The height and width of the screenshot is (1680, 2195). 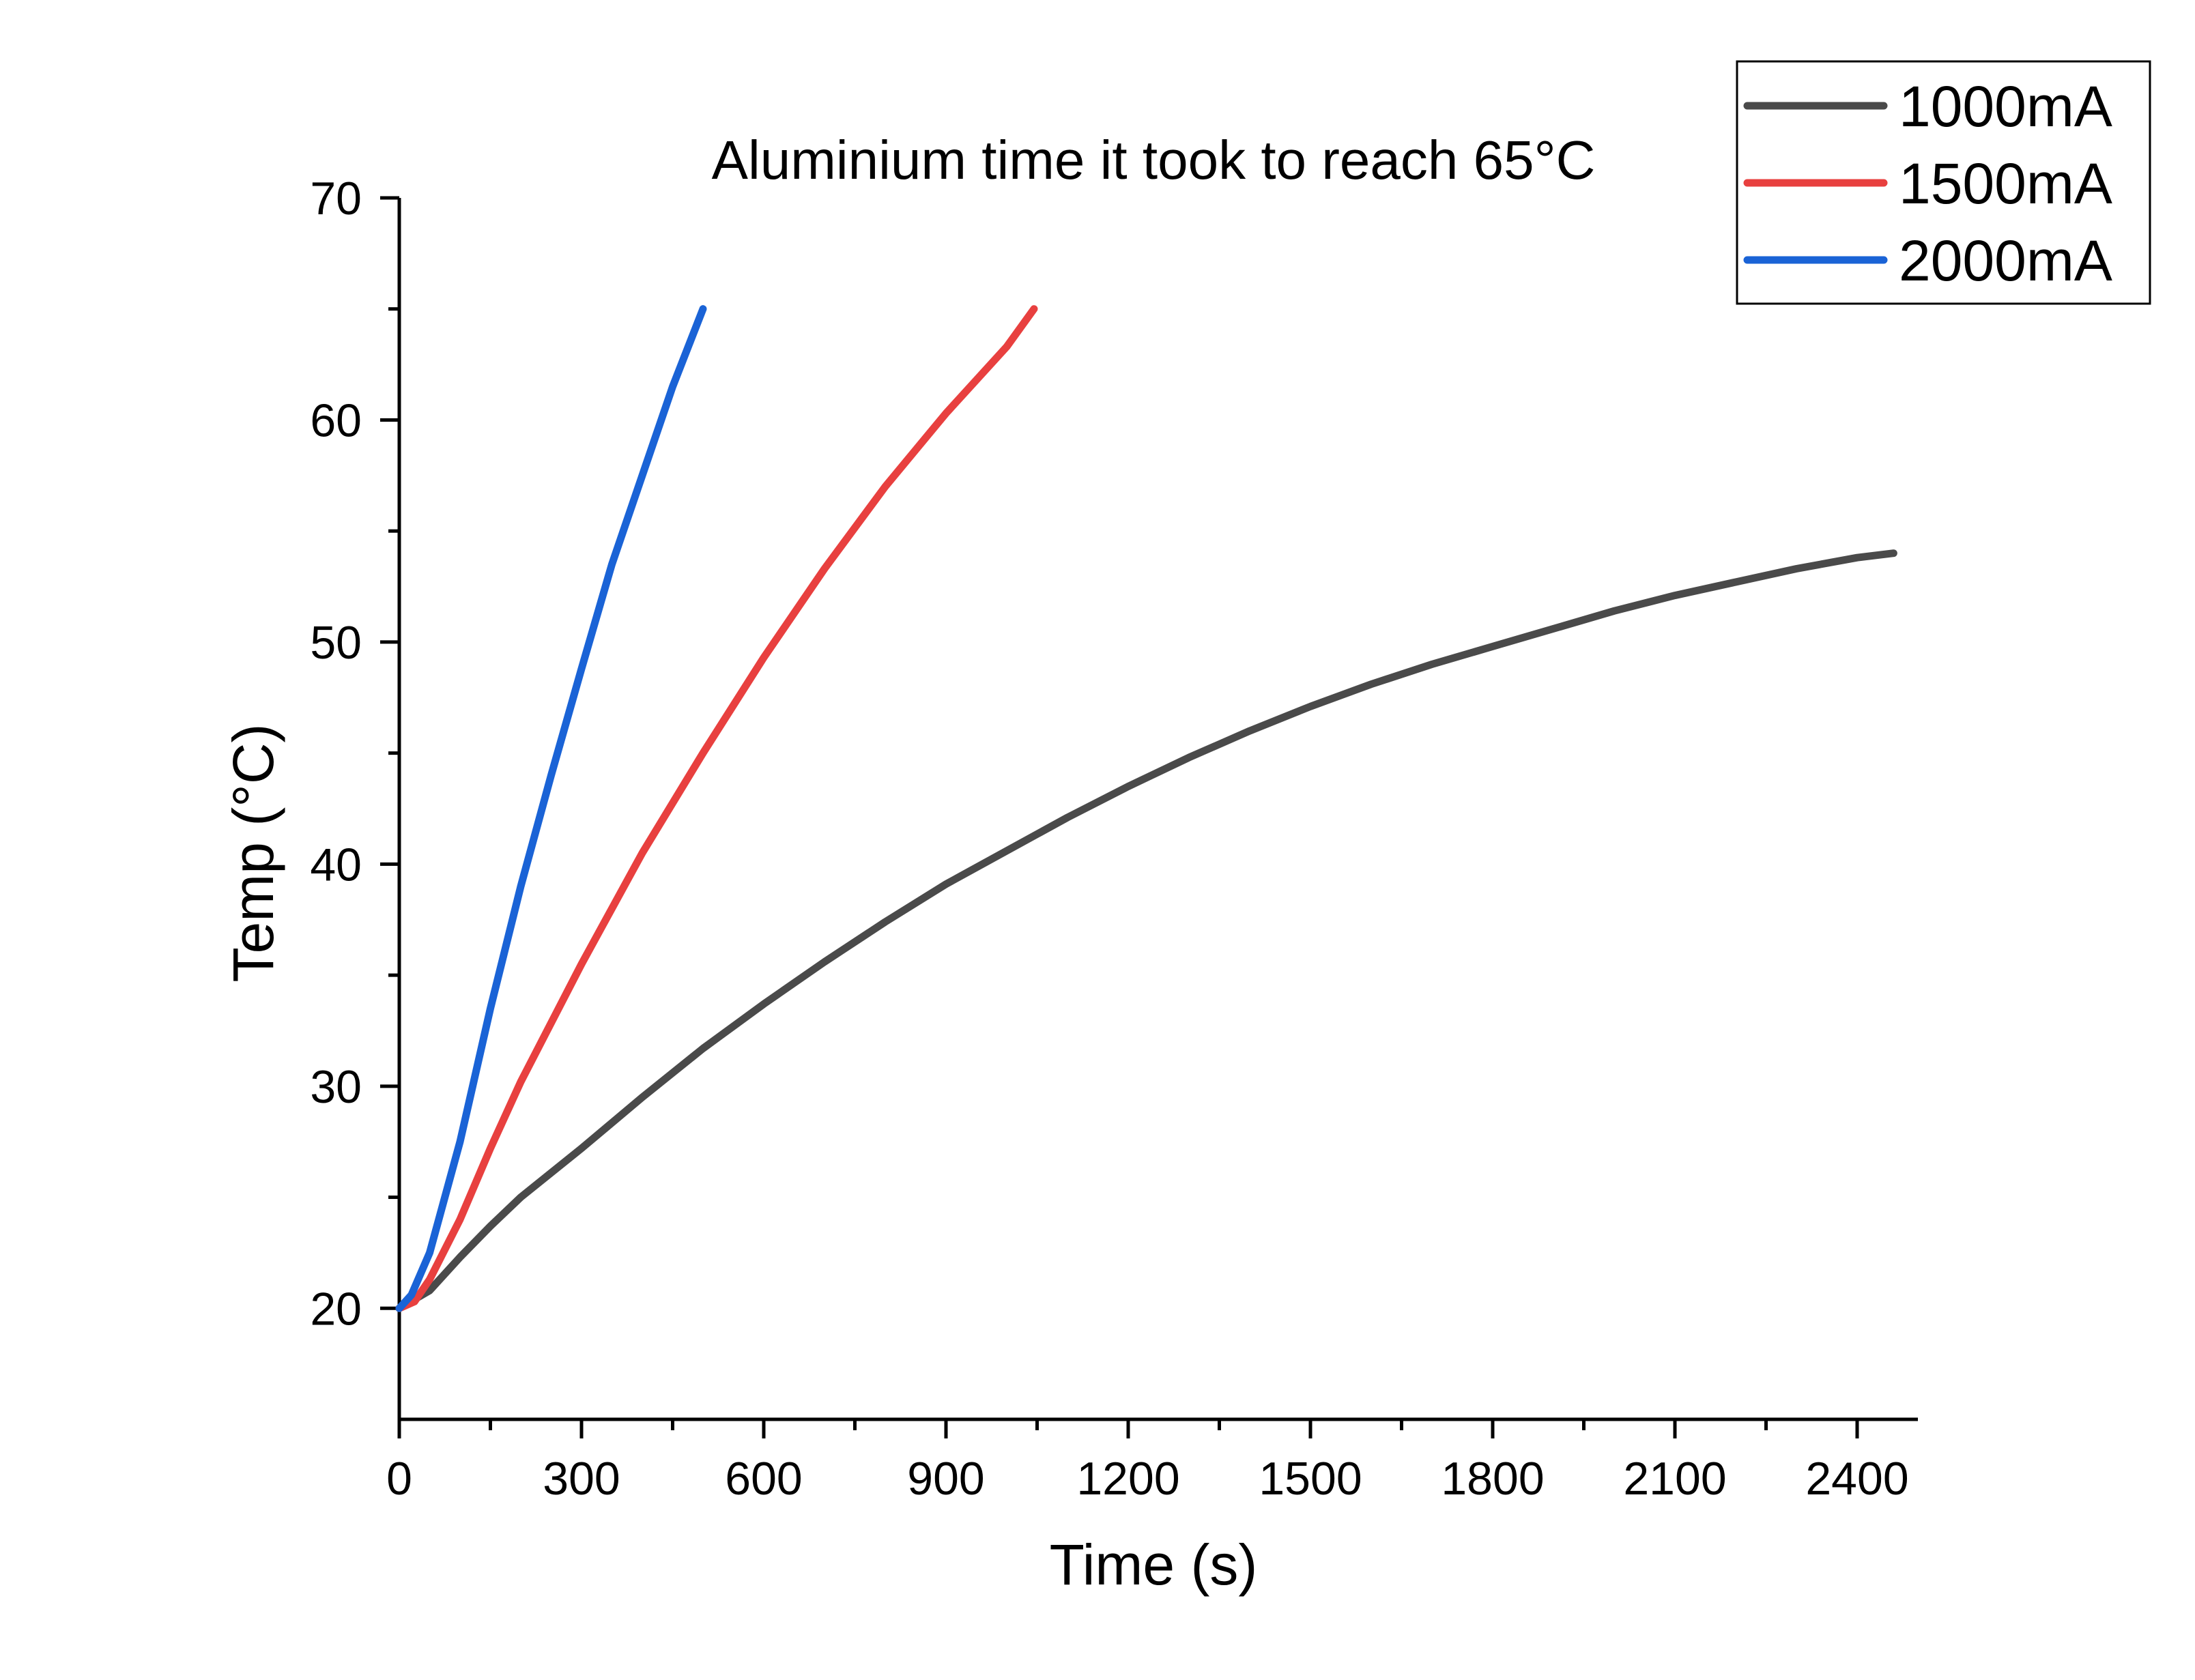 I want to click on x-tick-label: 0, so click(x=399, y=1479).